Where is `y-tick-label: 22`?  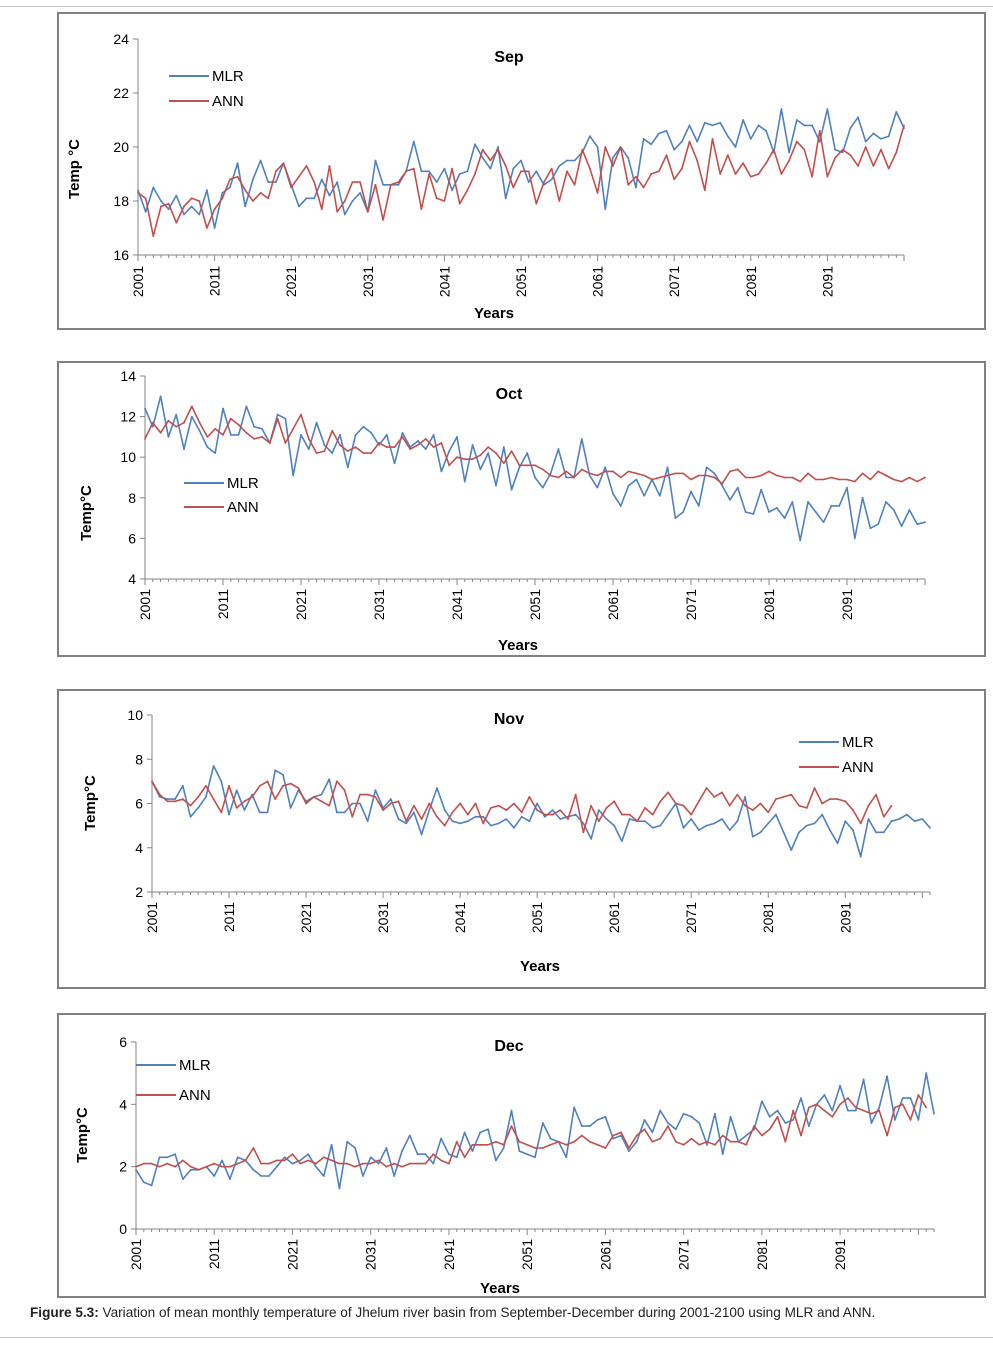
y-tick-label: 22 is located at coordinates (121, 93).